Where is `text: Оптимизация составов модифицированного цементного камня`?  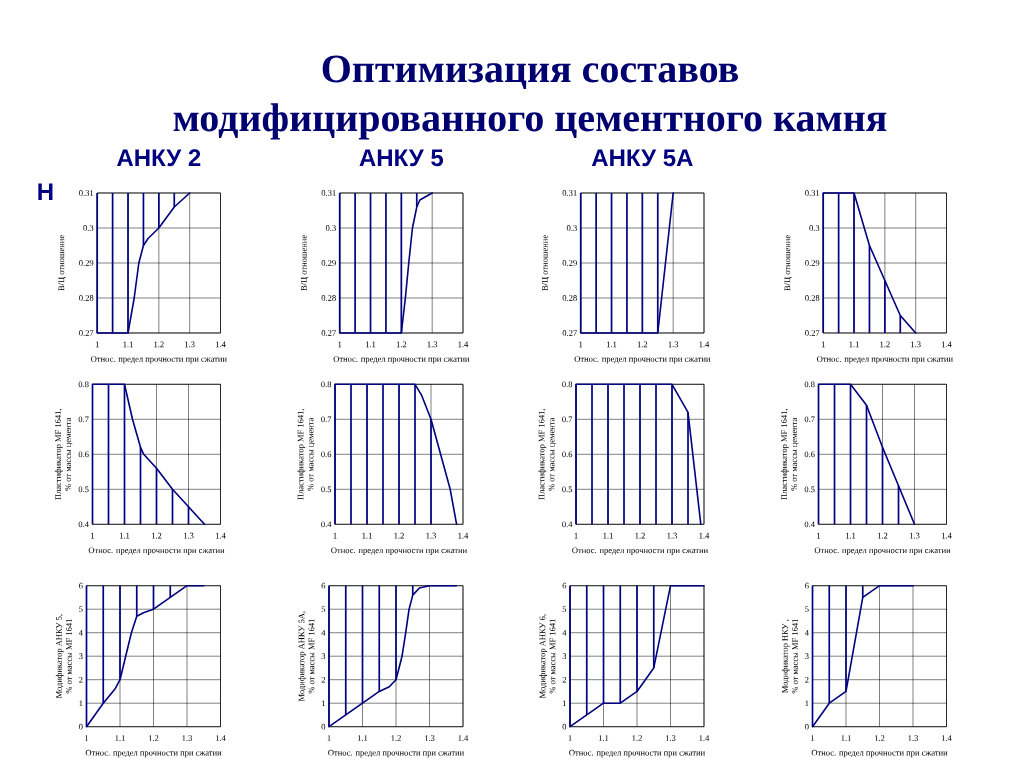 text: Оптимизация составов модифицированного цементного камня is located at coordinates (530, 97).